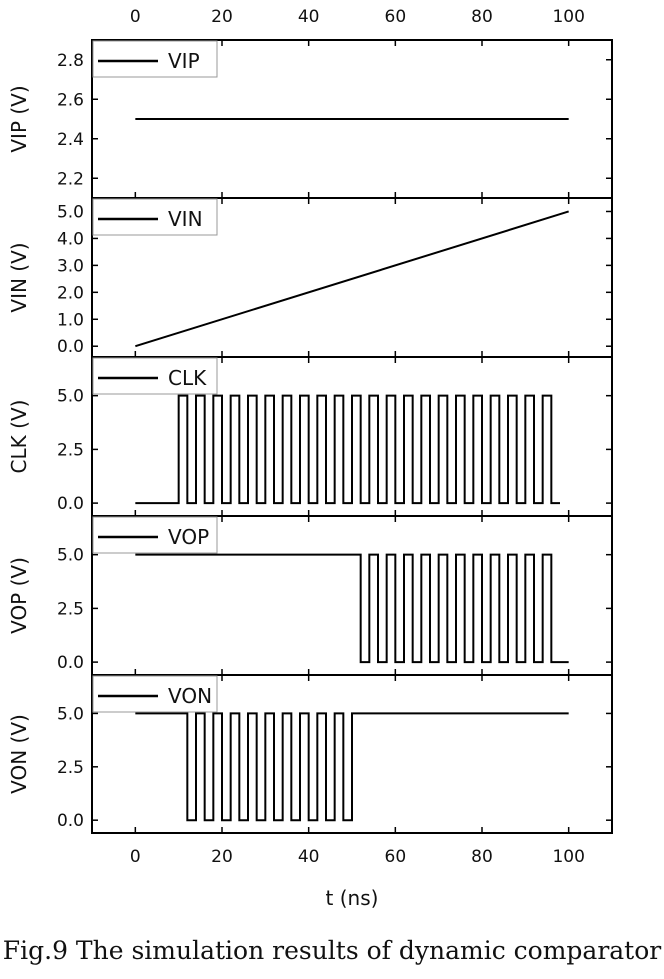  What do you see at coordinates (568, 17) in the screenshot?
I see `x-tick-label-top: 100` at bounding box center [568, 17].